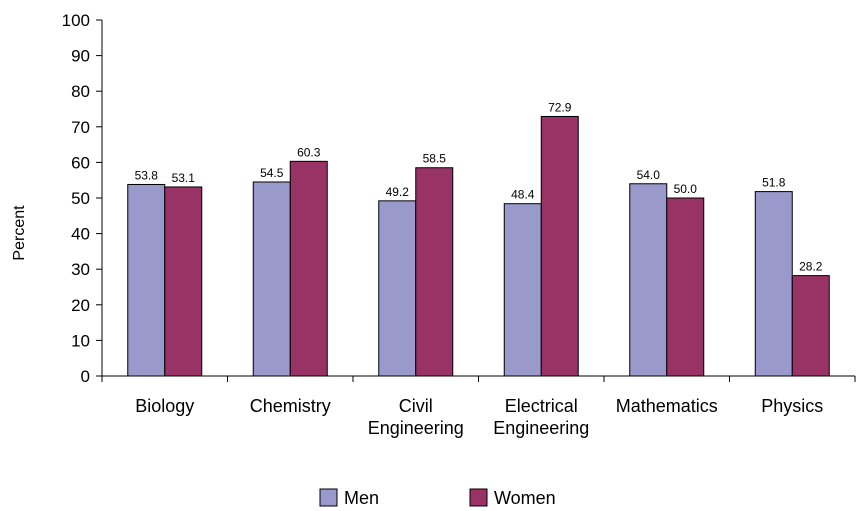 The image size is (860, 511). I want to click on legend-label: Men, so click(361, 498).